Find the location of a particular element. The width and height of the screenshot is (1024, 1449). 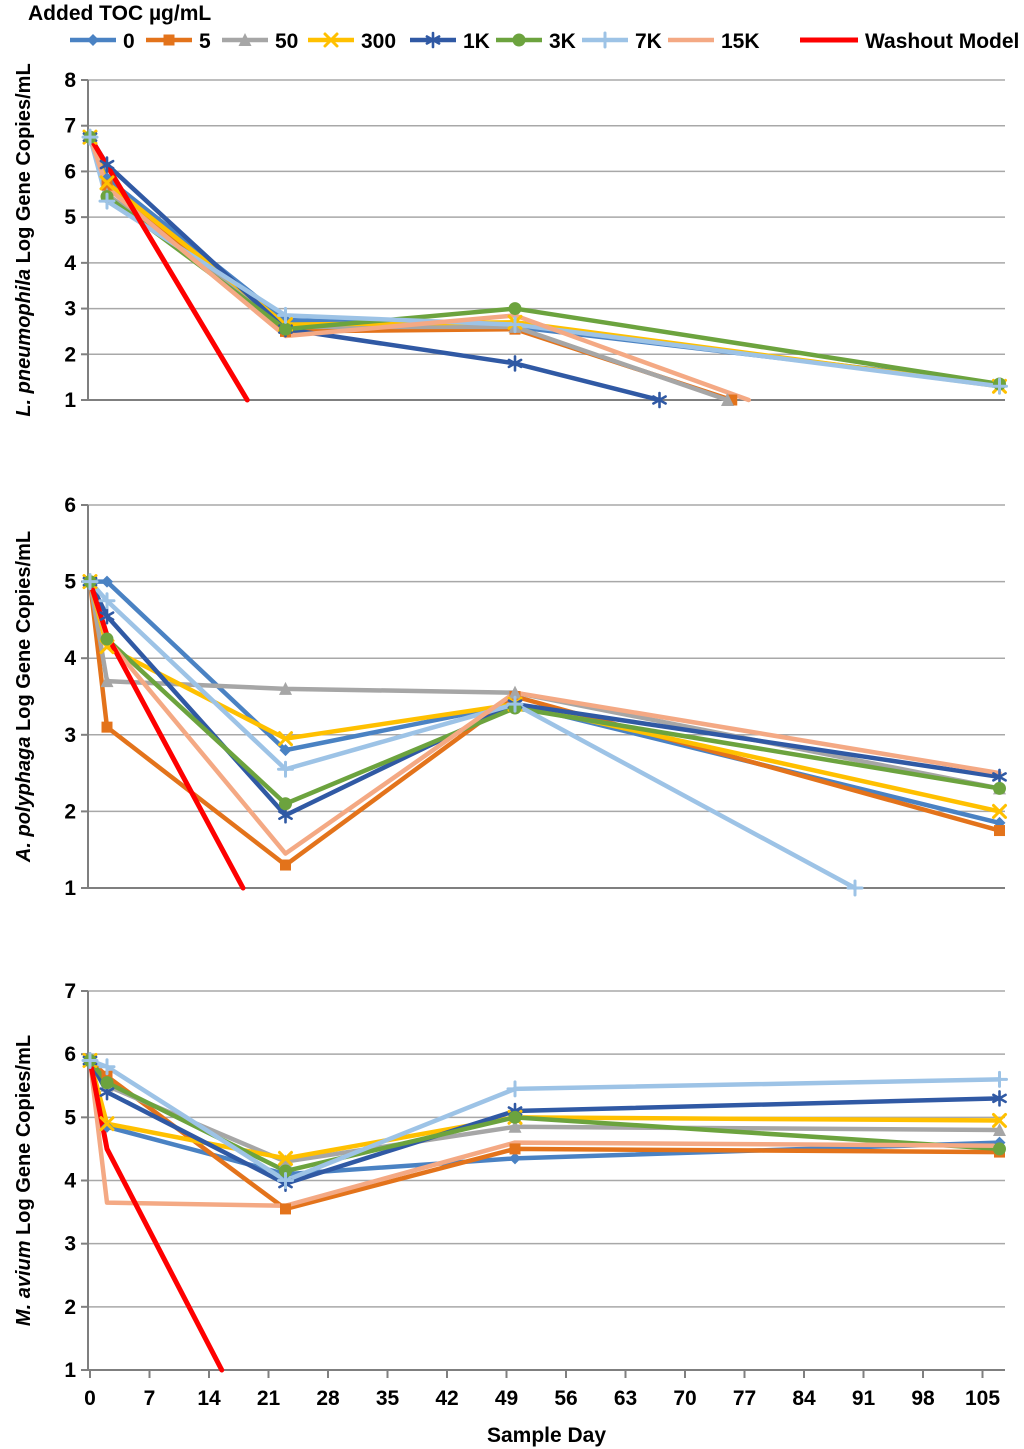

ytick-label-4-chart2: 4 is located at coordinates (70, 658).